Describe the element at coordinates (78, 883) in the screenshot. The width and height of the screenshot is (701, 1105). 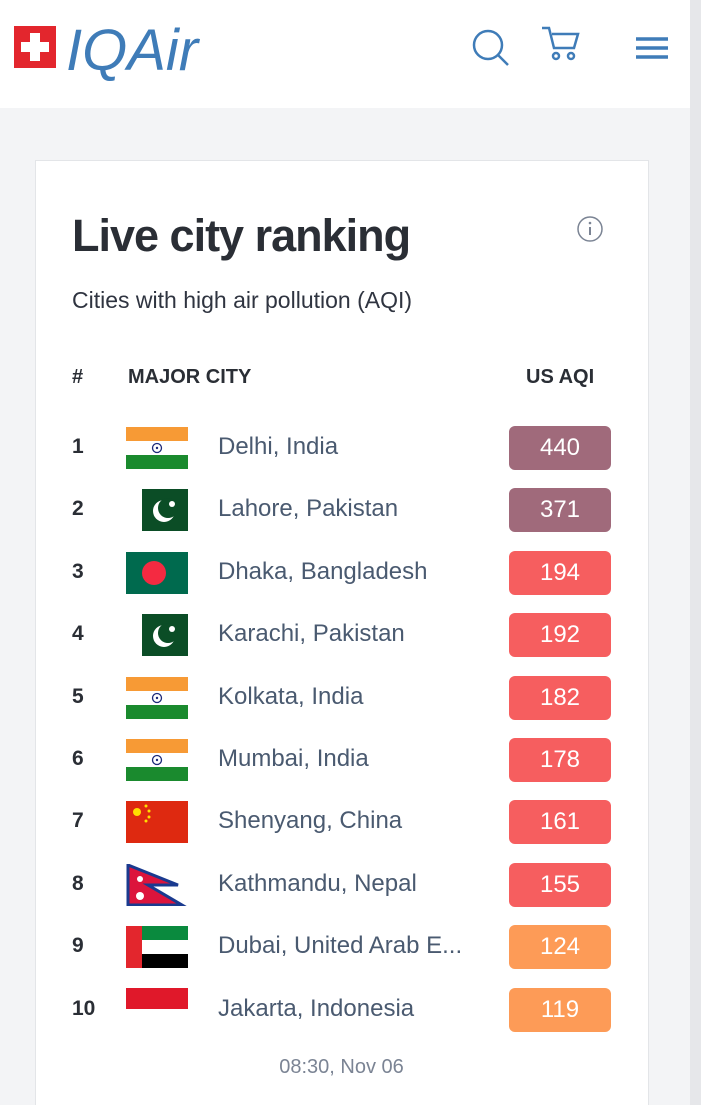
I see `rank: 8` at that location.